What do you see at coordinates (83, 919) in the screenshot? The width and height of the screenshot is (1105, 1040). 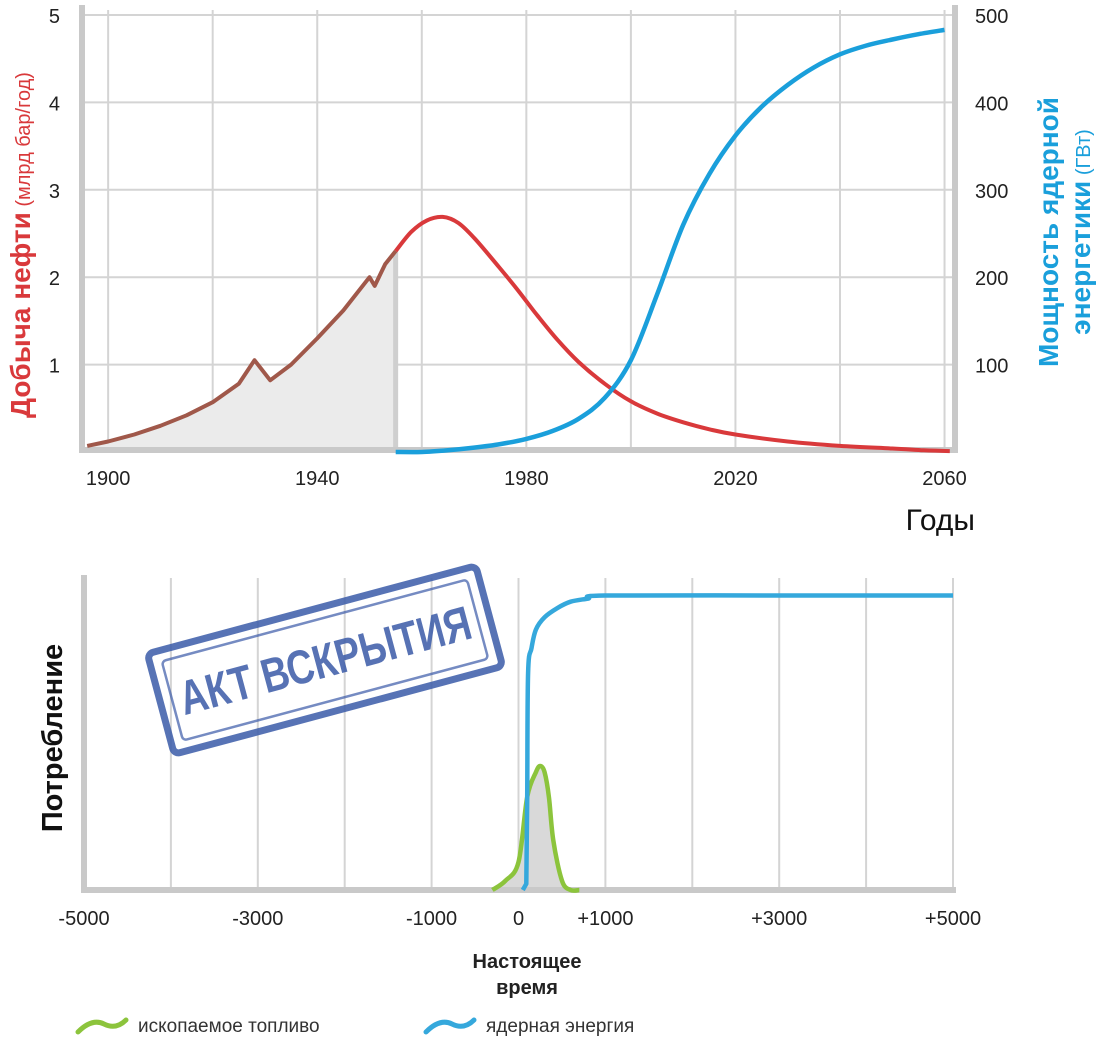 I see `bottom-x-tick--5000: -5000` at bounding box center [83, 919].